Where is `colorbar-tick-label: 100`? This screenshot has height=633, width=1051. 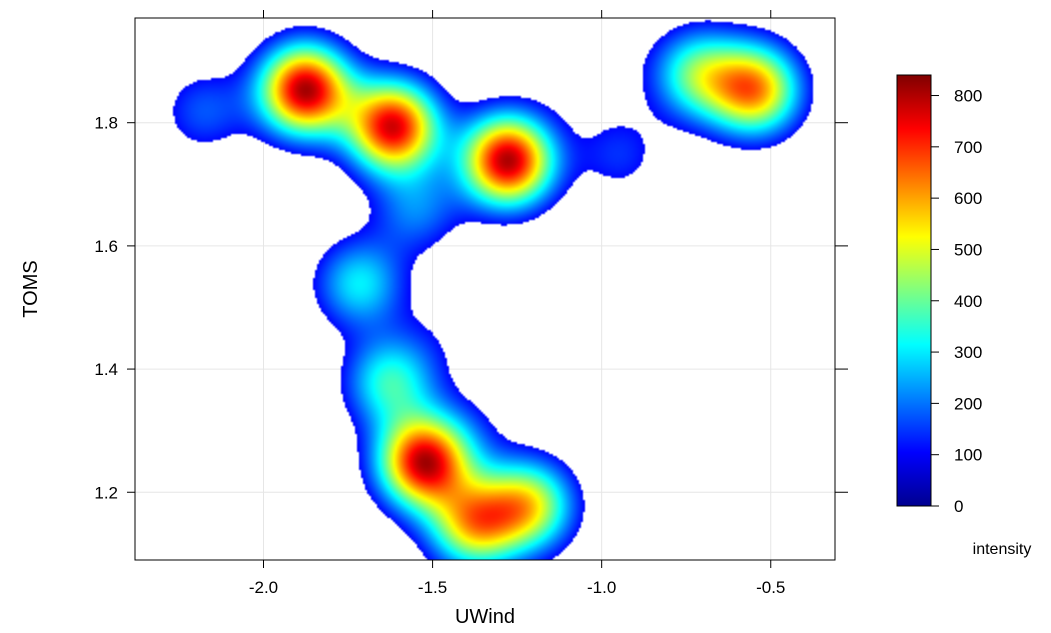 colorbar-tick-label: 100 is located at coordinates (968, 455).